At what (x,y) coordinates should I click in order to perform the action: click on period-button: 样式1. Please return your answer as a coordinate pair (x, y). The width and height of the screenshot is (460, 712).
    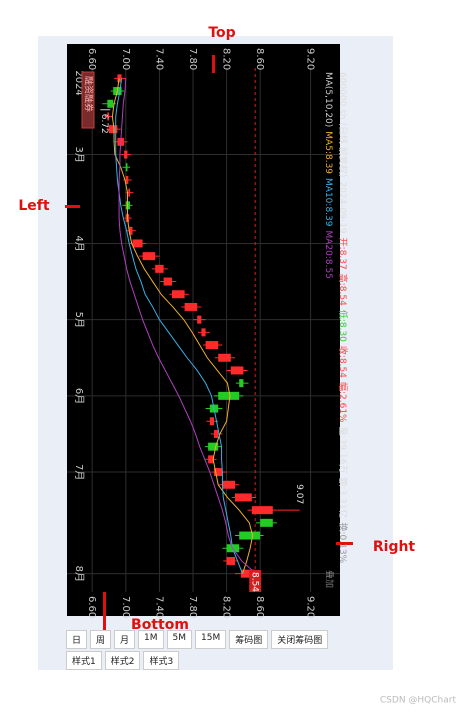
    Looking at the image, I should click on (84, 660).